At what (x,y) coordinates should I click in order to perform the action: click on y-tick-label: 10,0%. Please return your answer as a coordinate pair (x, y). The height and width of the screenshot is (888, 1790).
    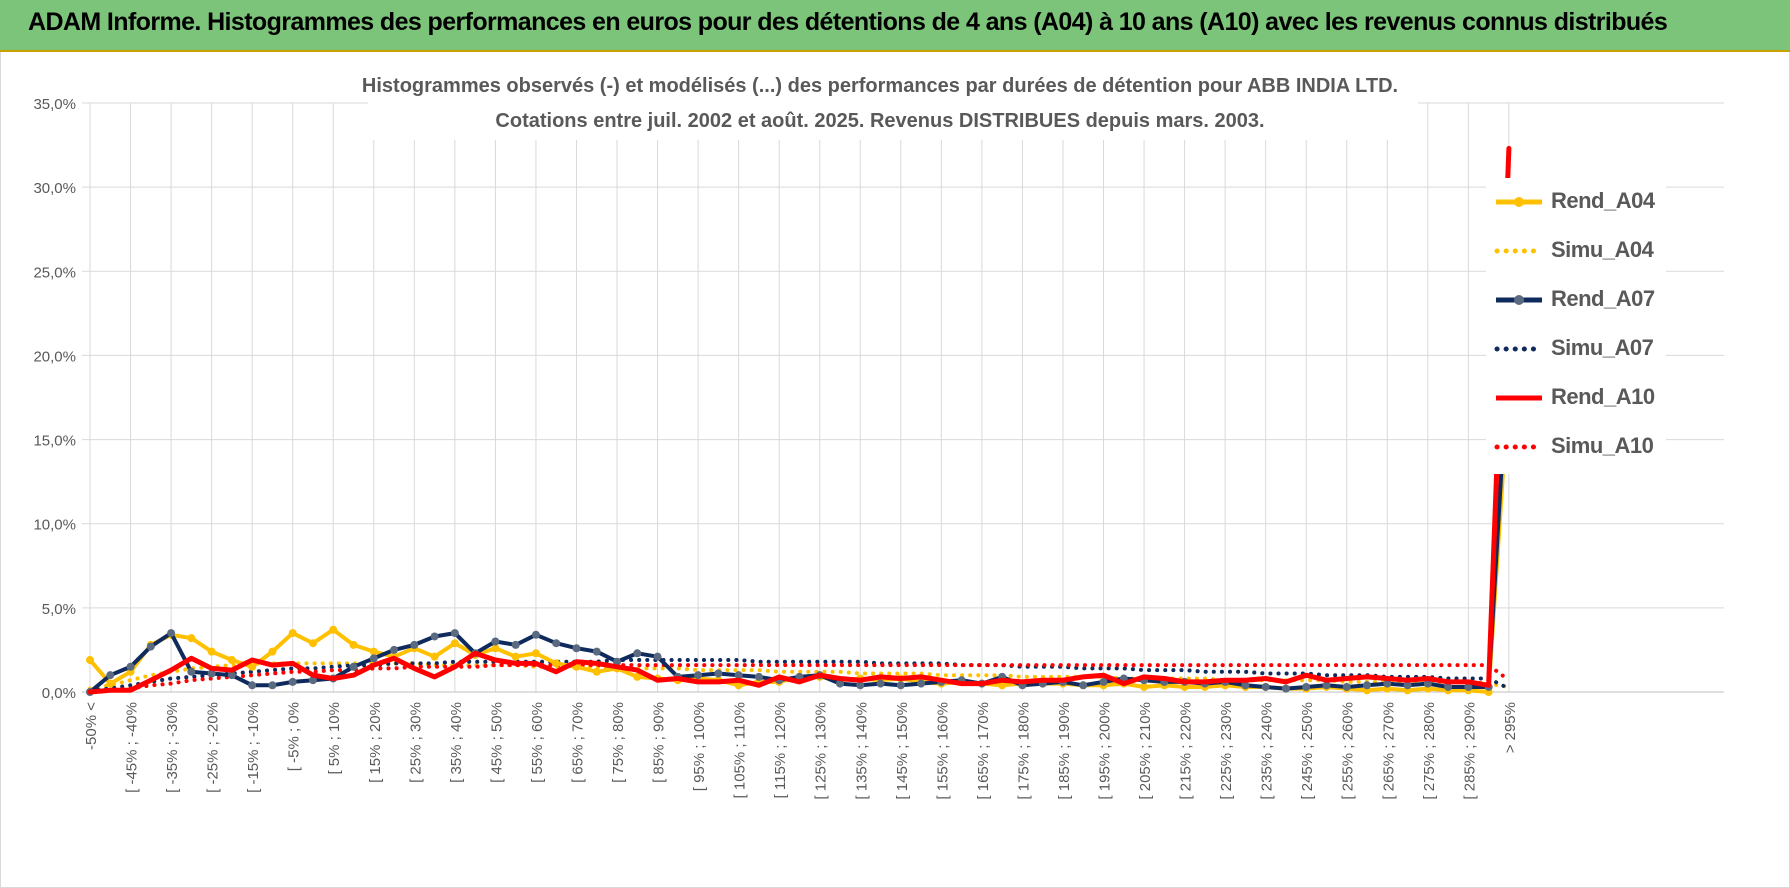
    Looking at the image, I should click on (54, 525).